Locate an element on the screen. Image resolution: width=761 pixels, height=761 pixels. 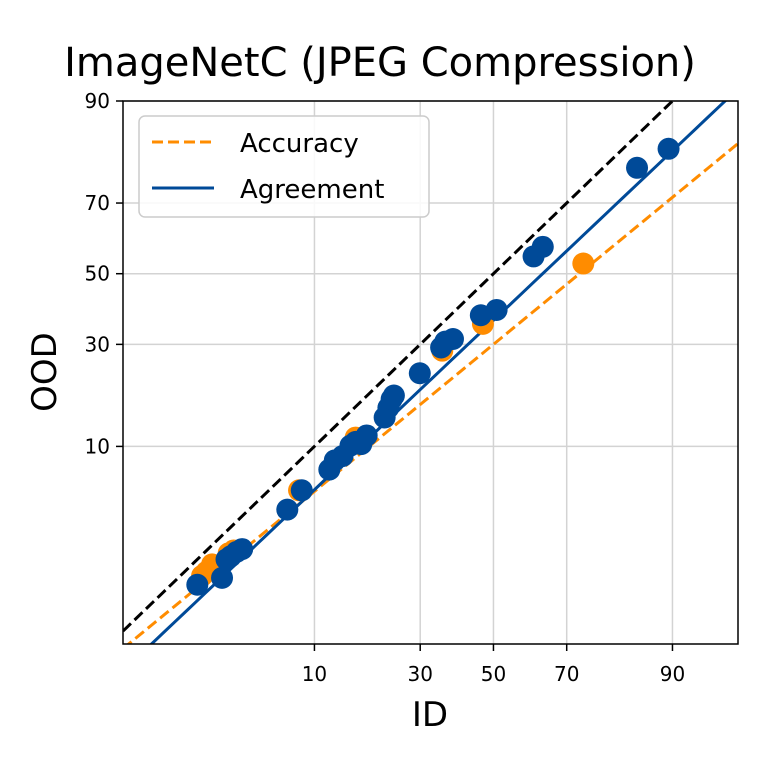
x-axis-label: ID is located at coordinates (430, 715).